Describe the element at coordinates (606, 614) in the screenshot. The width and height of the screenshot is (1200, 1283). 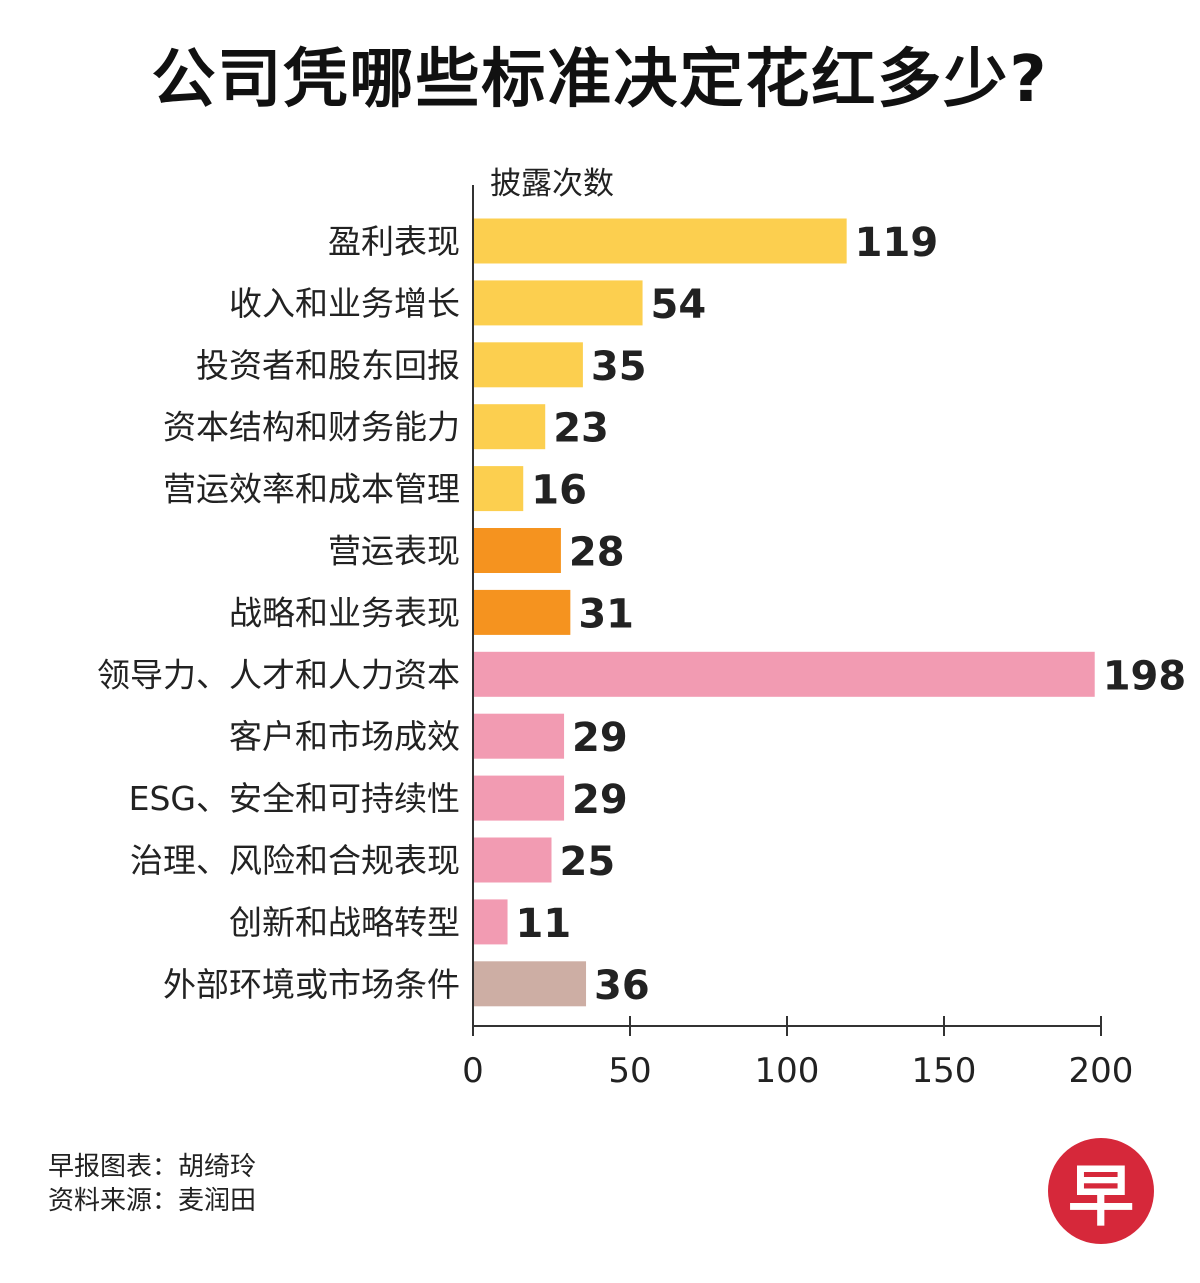
I see `data-label: 31` at that location.